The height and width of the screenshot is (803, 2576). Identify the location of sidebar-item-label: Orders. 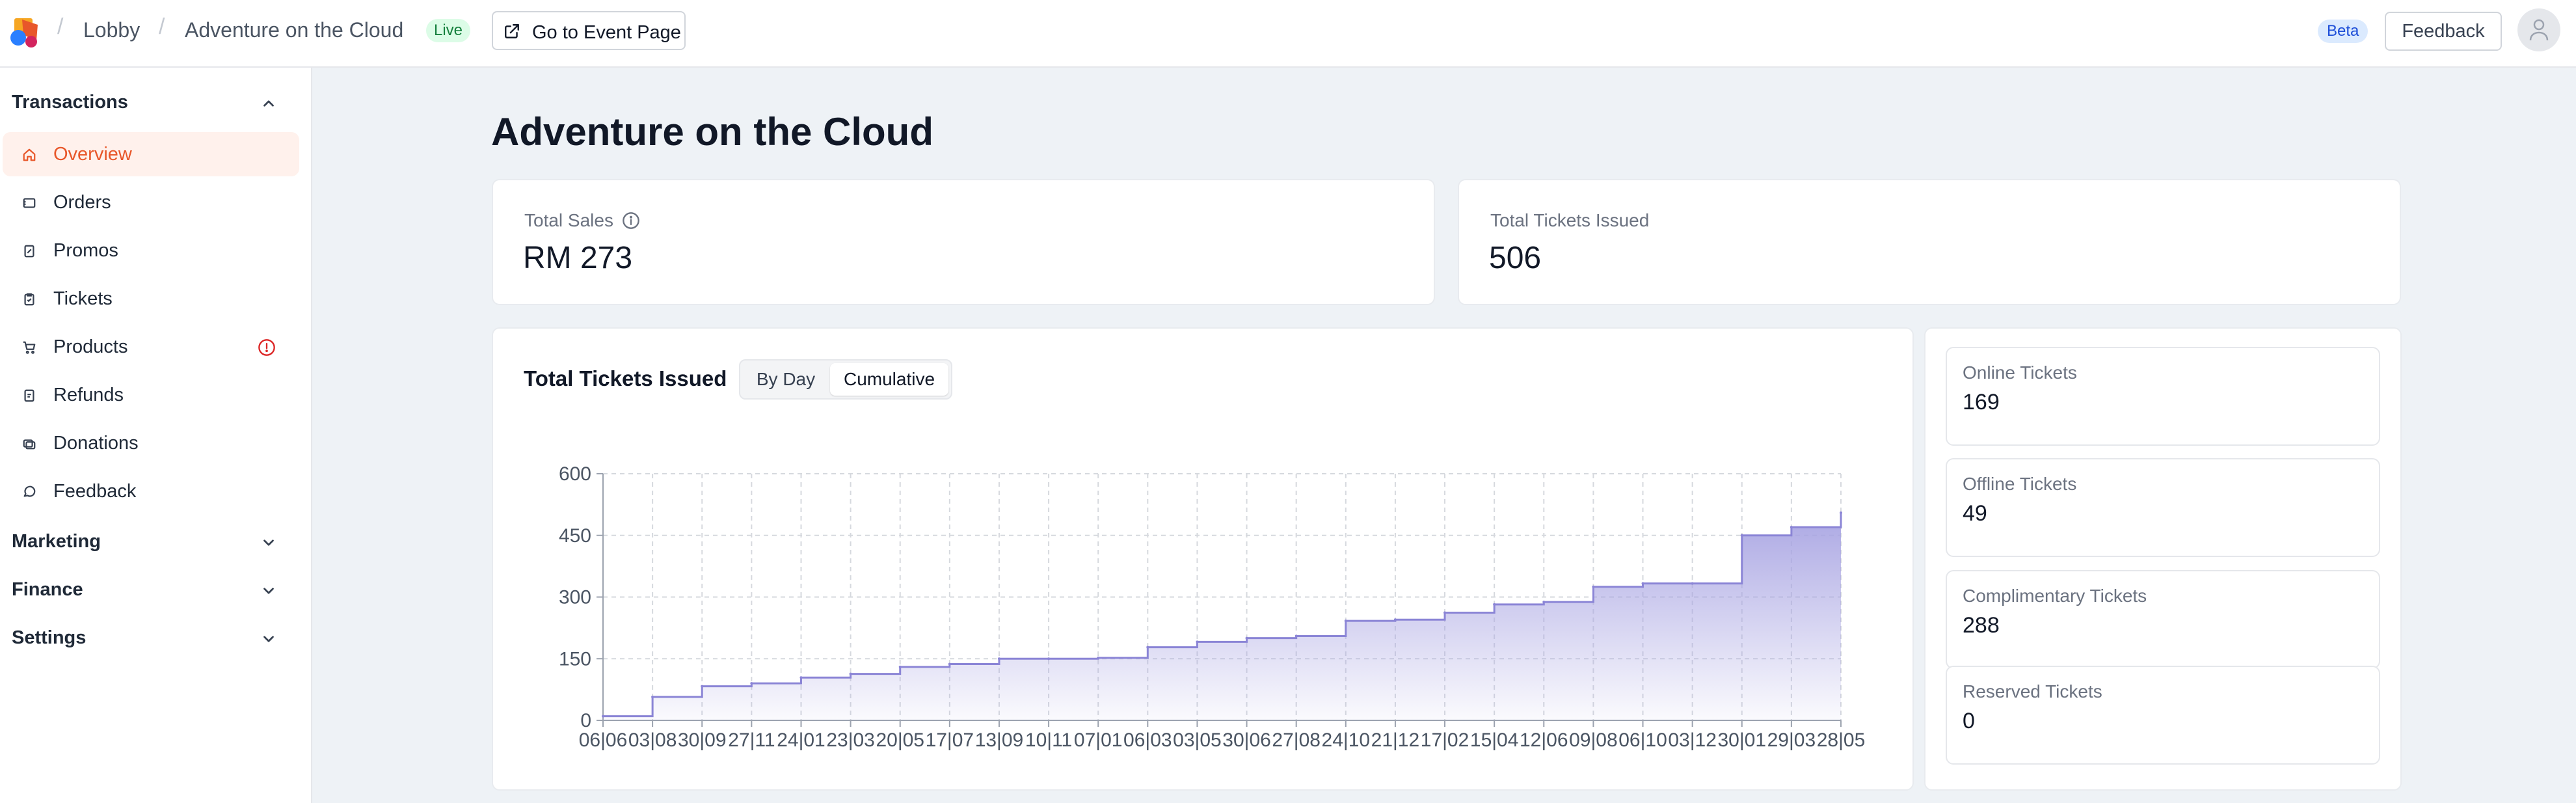
(82, 202).